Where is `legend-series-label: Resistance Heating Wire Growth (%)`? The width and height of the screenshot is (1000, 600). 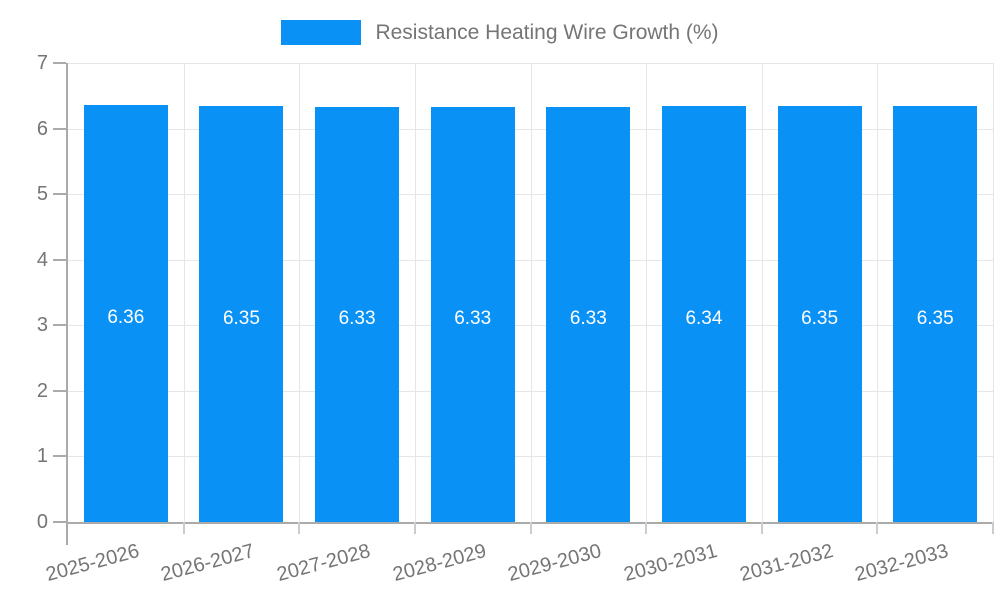 legend-series-label: Resistance Heating Wire Growth (%) is located at coordinates (547, 32).